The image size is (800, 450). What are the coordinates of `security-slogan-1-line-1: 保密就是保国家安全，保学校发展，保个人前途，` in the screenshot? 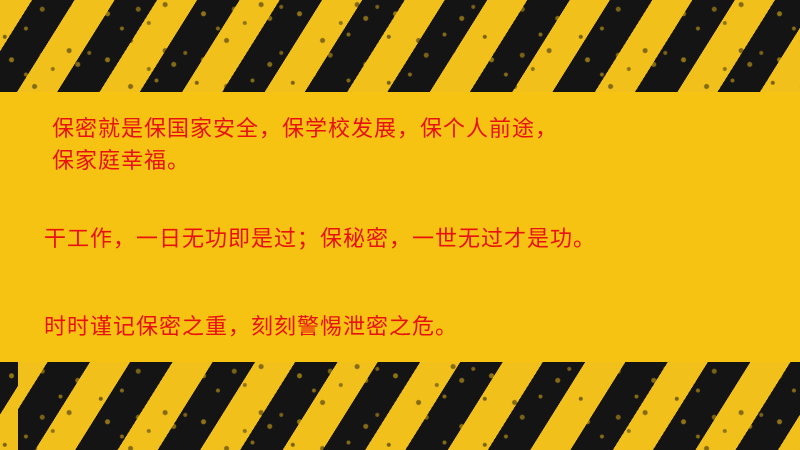 It's located at (305, 129).